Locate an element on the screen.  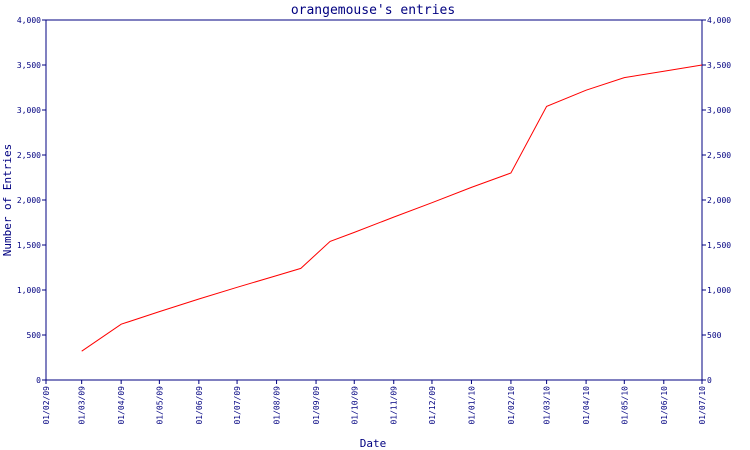
x-tick-label: 01/07/10 is located at coordinates (702, 405).